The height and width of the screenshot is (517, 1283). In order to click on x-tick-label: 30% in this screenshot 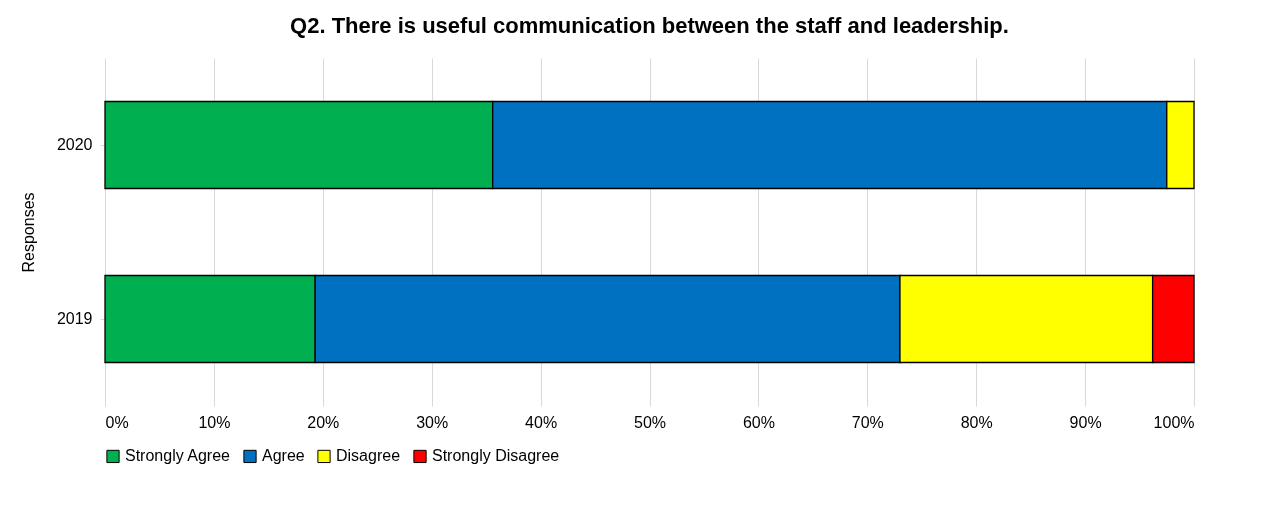, I will do `click(432, 422)`.